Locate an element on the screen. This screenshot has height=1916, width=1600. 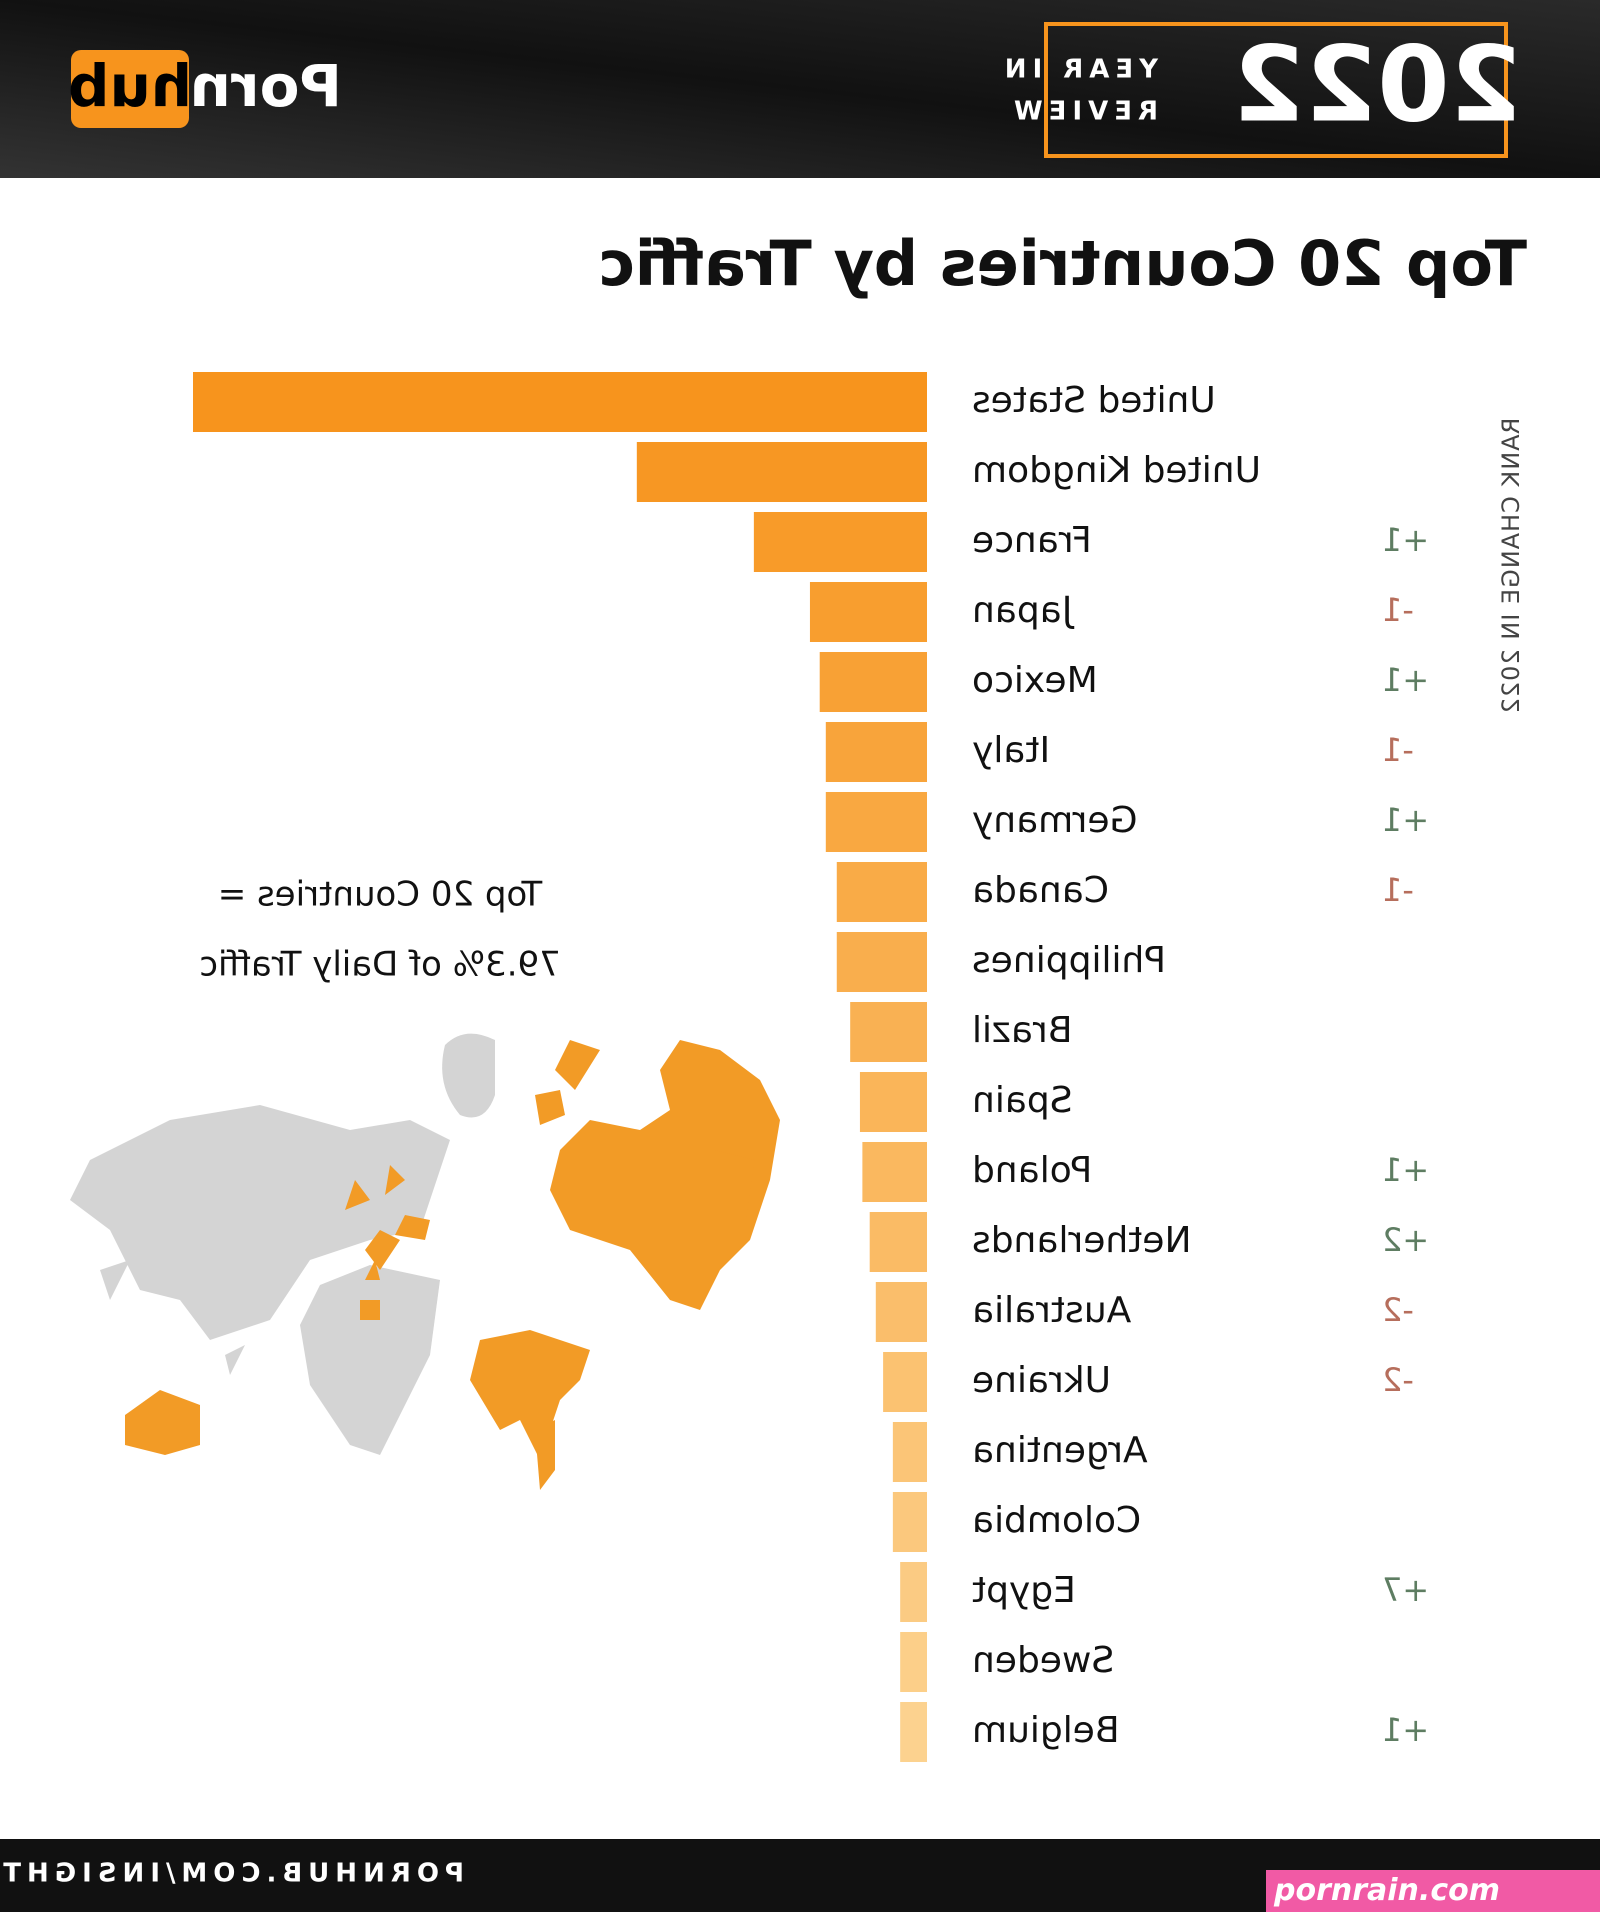
category-label: United Kingdom is located at coordinates (1116, 470).